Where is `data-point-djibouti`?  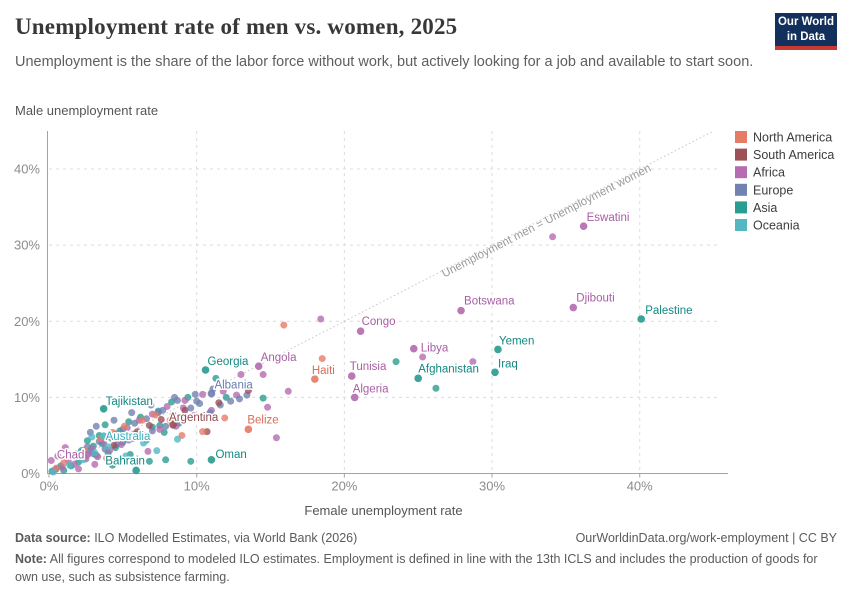
data-point-djibouti is located at coordinates (573, 307).